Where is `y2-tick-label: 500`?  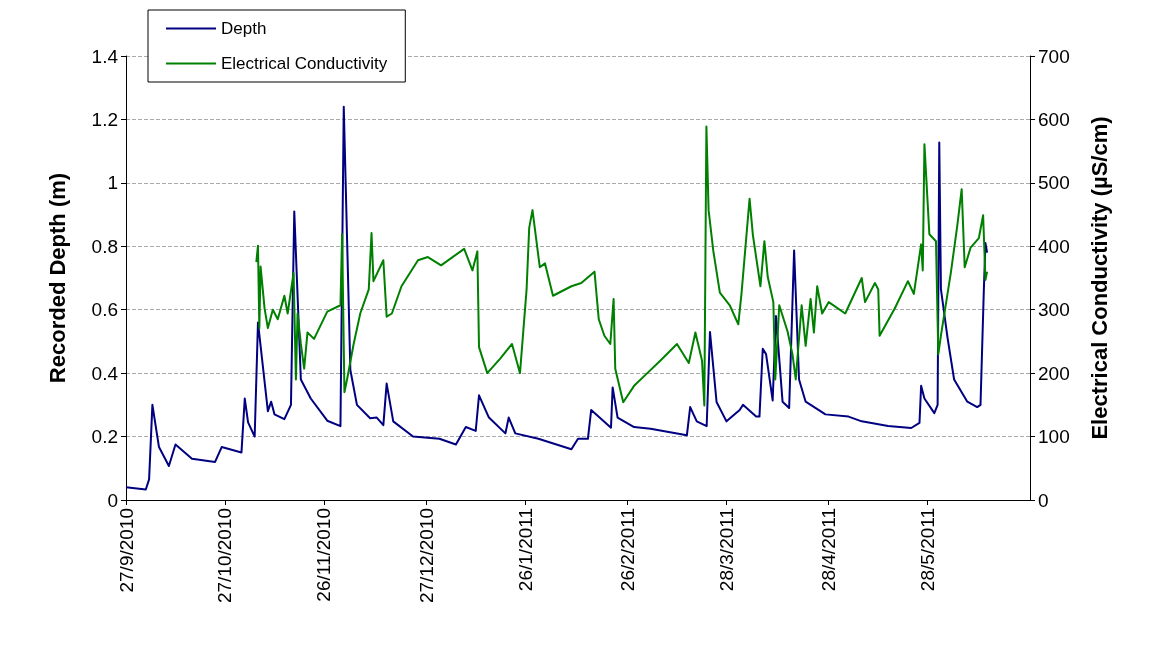 y2-tick-label: 500 is located at coordinates (1054, 183).